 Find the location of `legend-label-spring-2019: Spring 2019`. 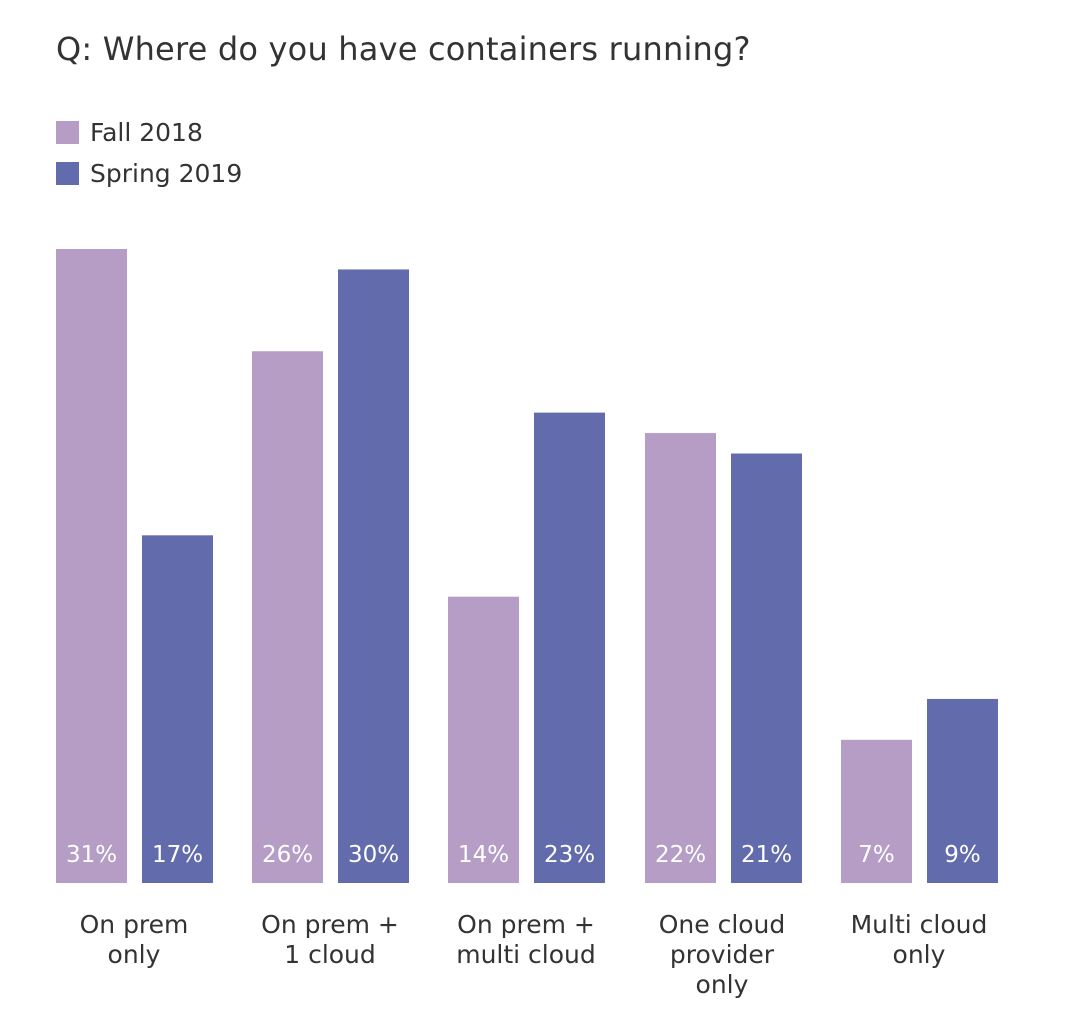

legend-label-spring-2019: Spring 2019 is located at coordinates (166, 173).